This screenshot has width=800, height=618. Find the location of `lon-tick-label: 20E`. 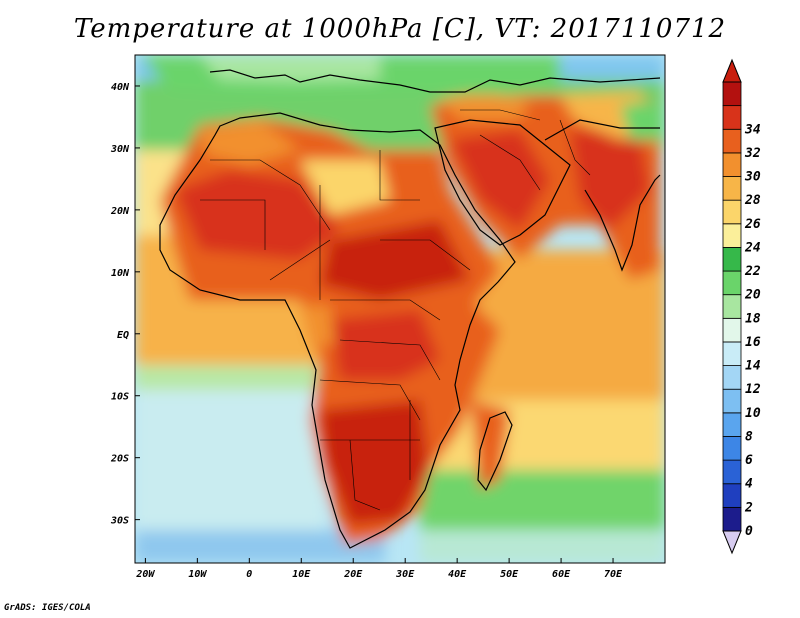

lon-tick-label: 20E is located at coordinates (353, 574).